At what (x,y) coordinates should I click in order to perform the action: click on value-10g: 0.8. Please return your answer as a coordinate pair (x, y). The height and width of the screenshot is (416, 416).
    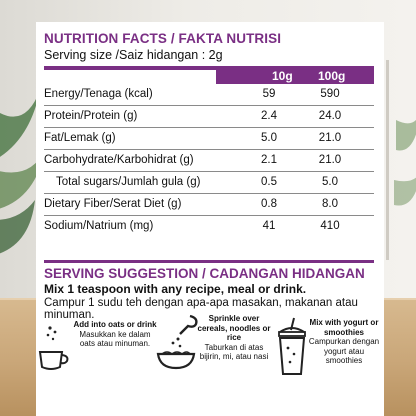
    Looking at the image, I should click on (269, 204).